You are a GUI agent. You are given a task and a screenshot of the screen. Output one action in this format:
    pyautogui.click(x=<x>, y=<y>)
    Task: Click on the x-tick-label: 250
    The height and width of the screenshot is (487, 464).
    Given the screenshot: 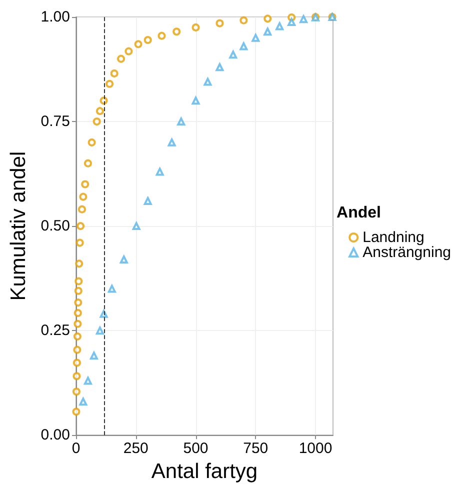 What is the action you would take?
    pyautogui.click(x=135, y=449)
    